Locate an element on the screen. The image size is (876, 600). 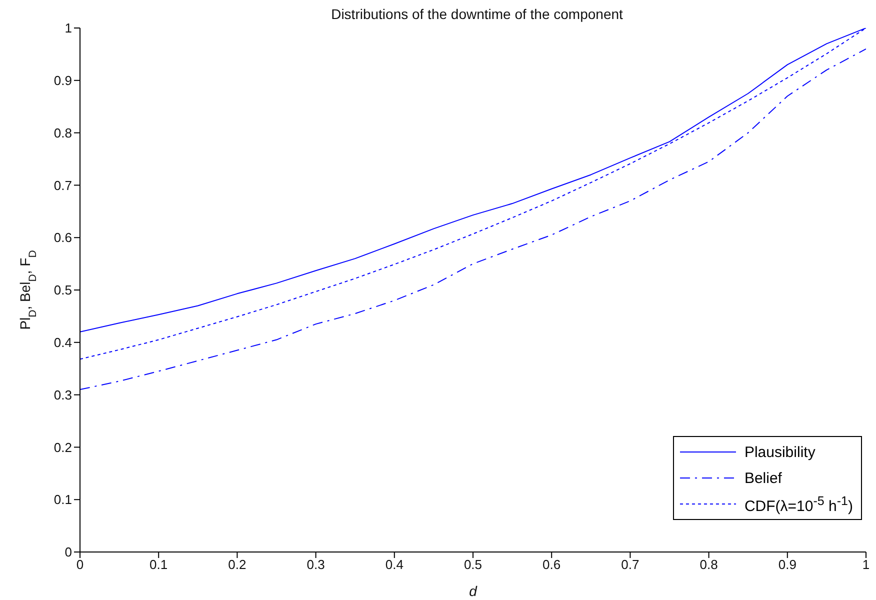
y-tick-label: 0.6 is located at coordinates (63, 238).